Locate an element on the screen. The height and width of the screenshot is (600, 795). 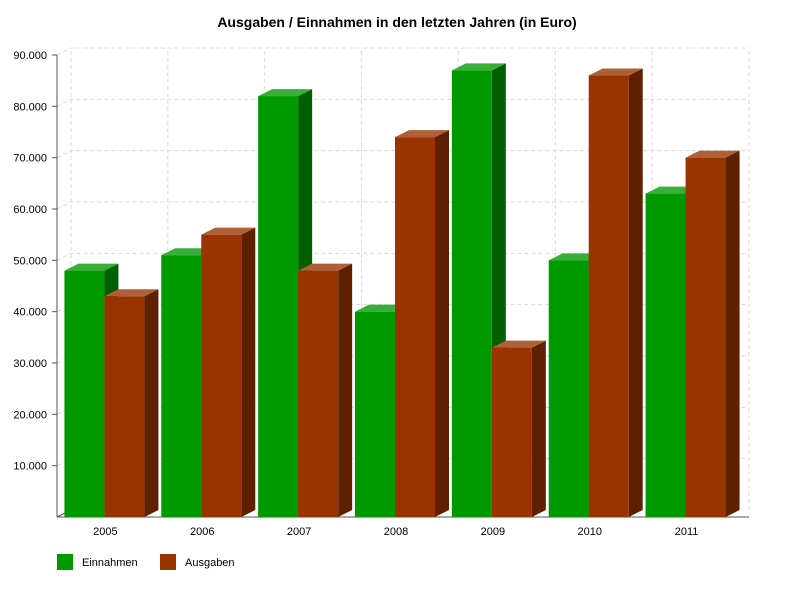
y-tick-label: 20.000 is located at coordinates (30, 415).